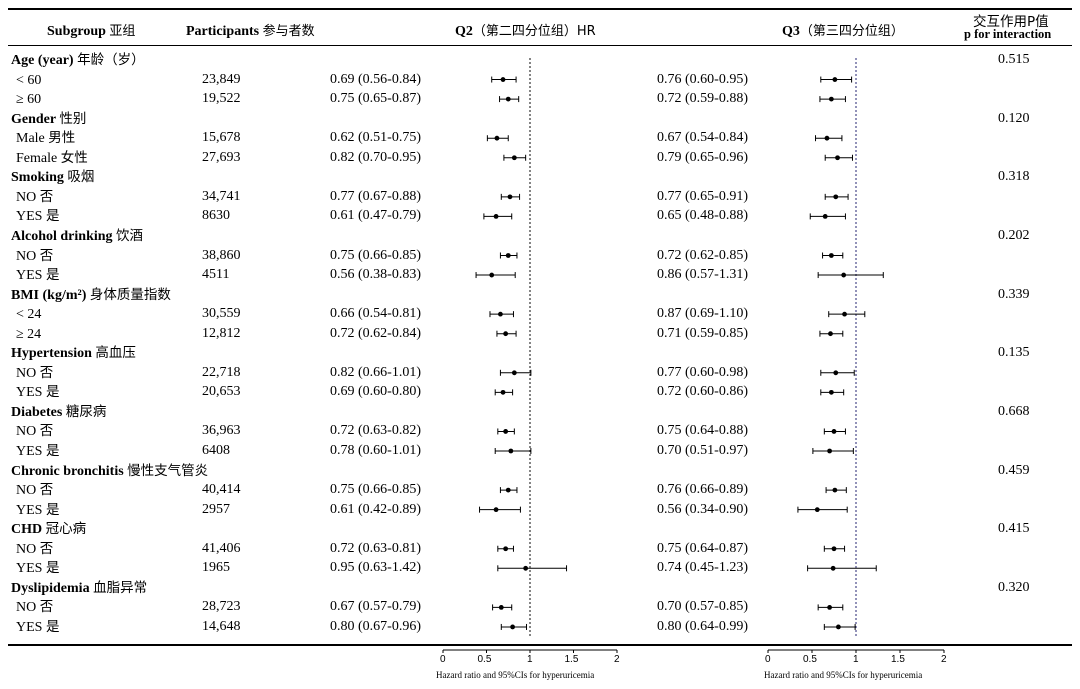 Image resolution: width=1080 pixels, height=689 pixels. Describe the element at coordinates (221, 392) in the screenshot. I see `participants-count: 20,653` at that location.